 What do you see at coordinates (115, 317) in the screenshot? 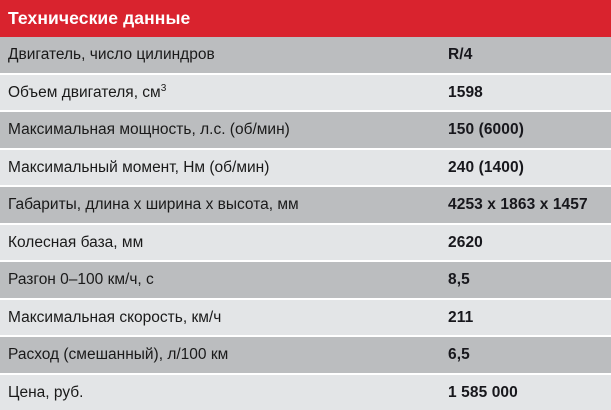
I see `spec-label: Максимальная скорость, км/ч` at bounding box center [115, 317].